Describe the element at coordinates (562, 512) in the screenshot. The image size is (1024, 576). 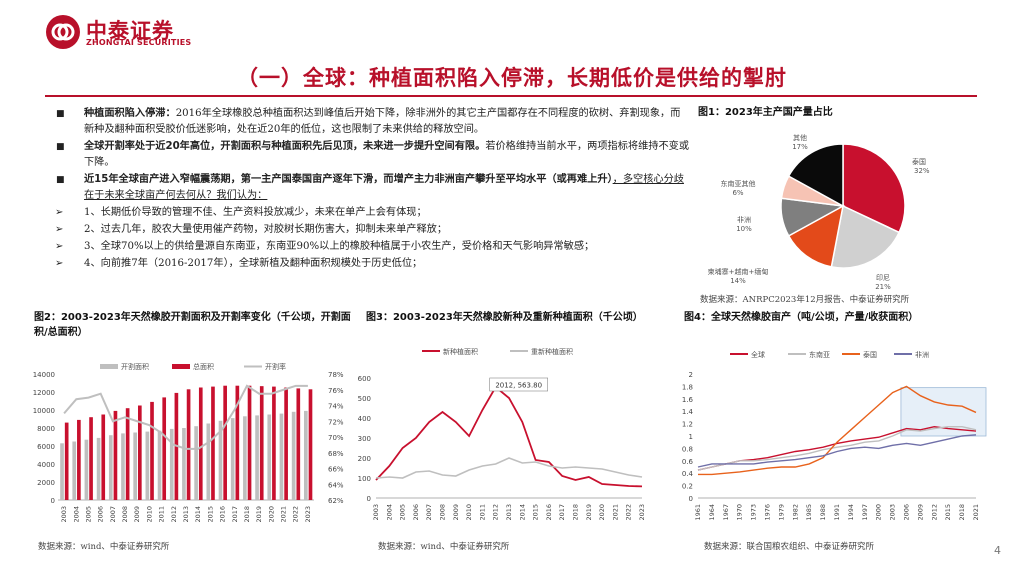
I see `x-tick-label: 2017` at that location.